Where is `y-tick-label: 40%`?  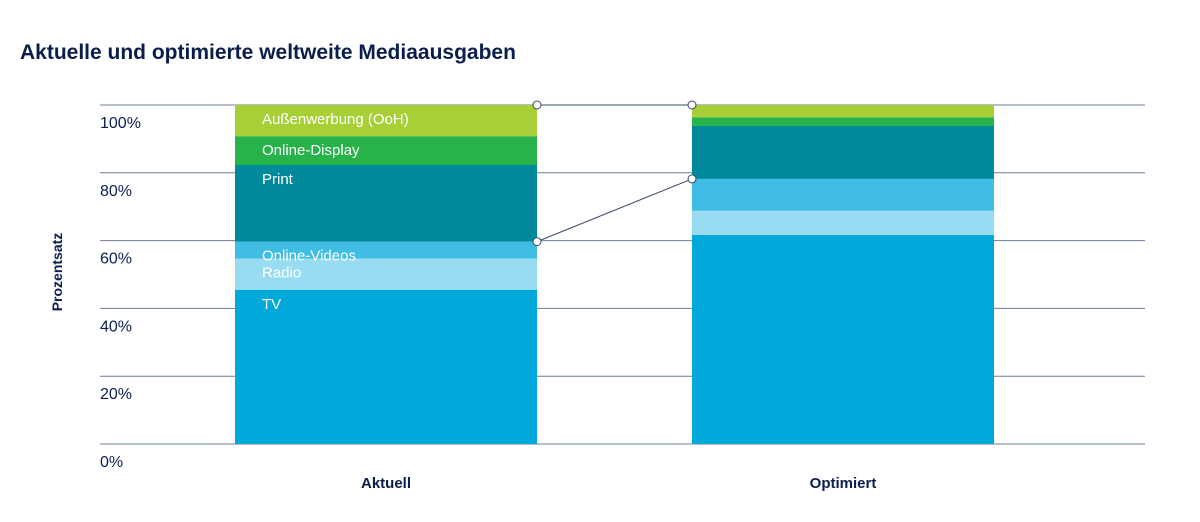
y-tick-label: 40% is located at coordinates (116, 326).